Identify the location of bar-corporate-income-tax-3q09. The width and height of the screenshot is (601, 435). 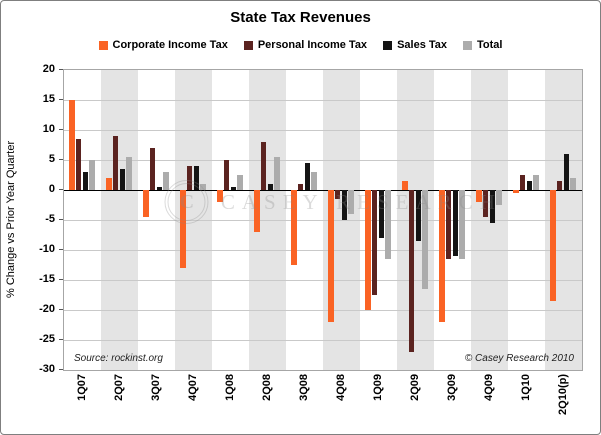
(442, 256).